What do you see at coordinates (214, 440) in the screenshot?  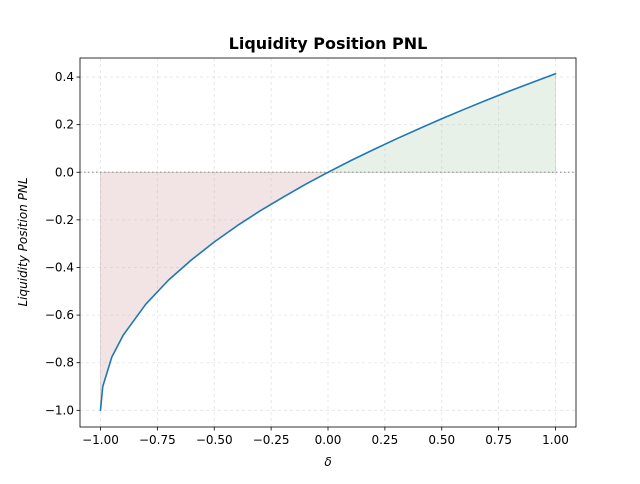 I see `x-tick-label: −0.50` at bounding box center [214, 440].